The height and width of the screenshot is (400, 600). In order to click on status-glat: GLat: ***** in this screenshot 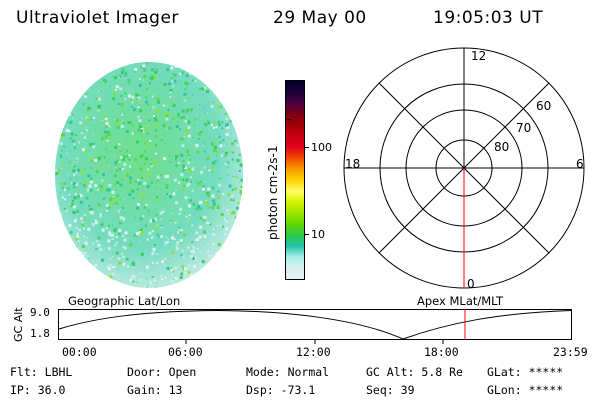, I will do `click(525, 372)`.